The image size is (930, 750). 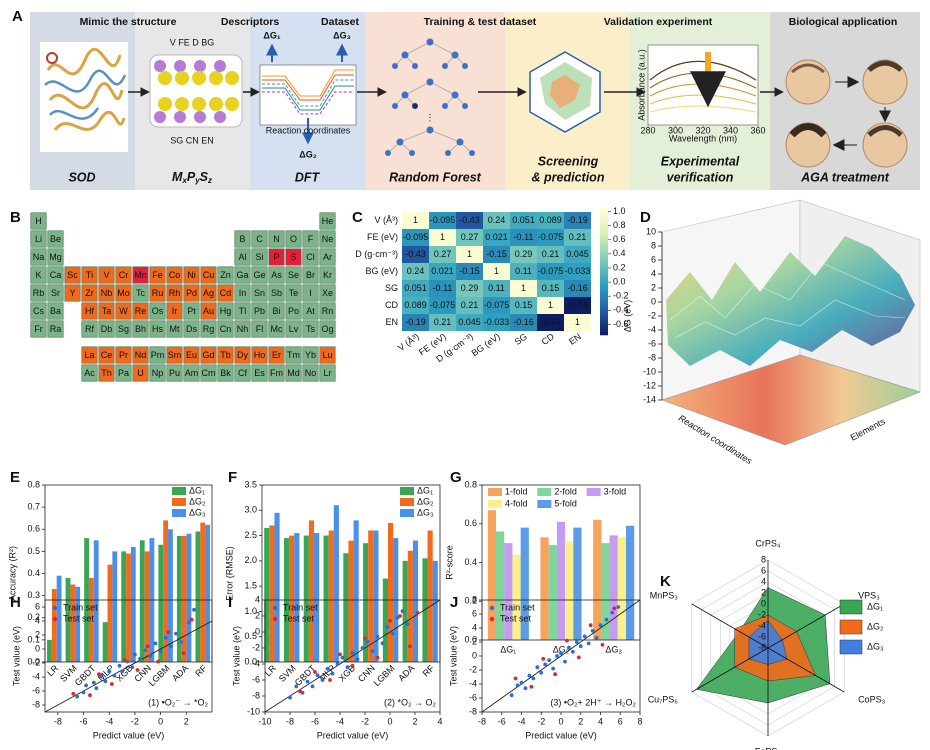 I want to click on col-label: EN, so click(x=575, y=338).